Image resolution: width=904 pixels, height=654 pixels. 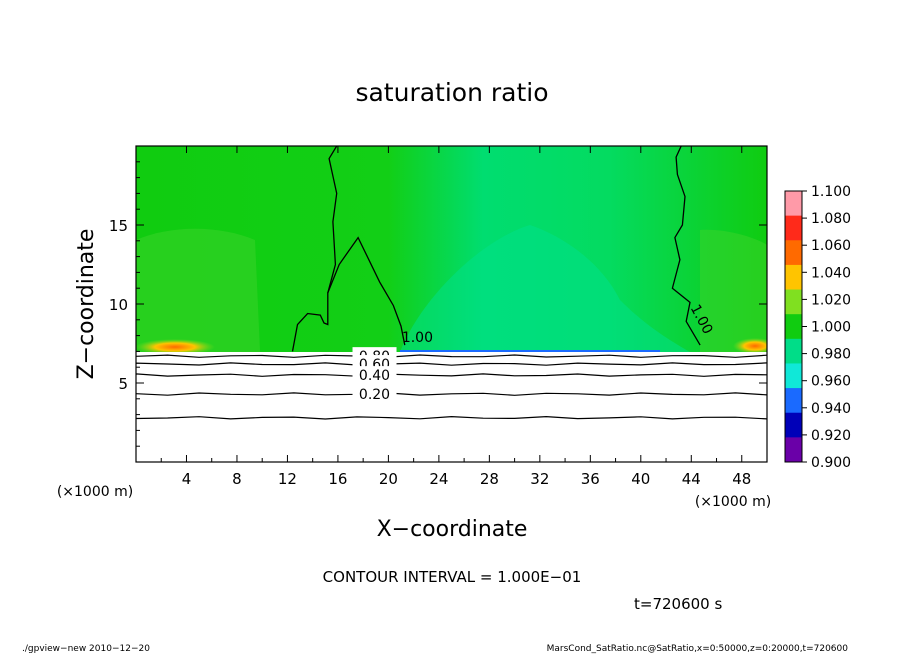 I want to click on colorbar-label: 0.920, so click(x=831, y=436).